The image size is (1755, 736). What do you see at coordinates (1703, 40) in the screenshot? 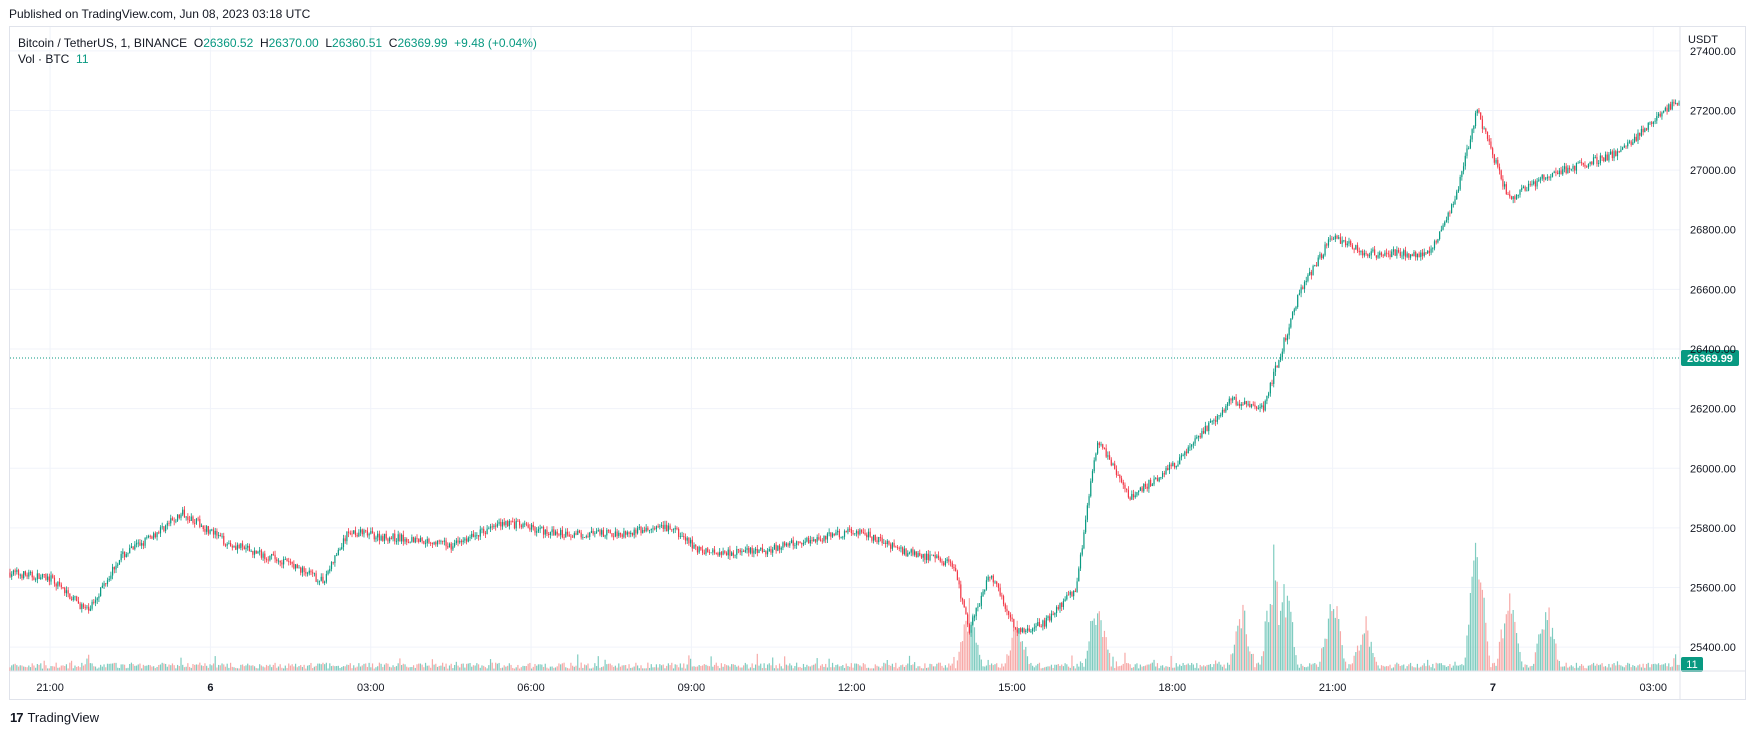
I see `axis-unit-label: USDT` at bounding box center [1703, 40].